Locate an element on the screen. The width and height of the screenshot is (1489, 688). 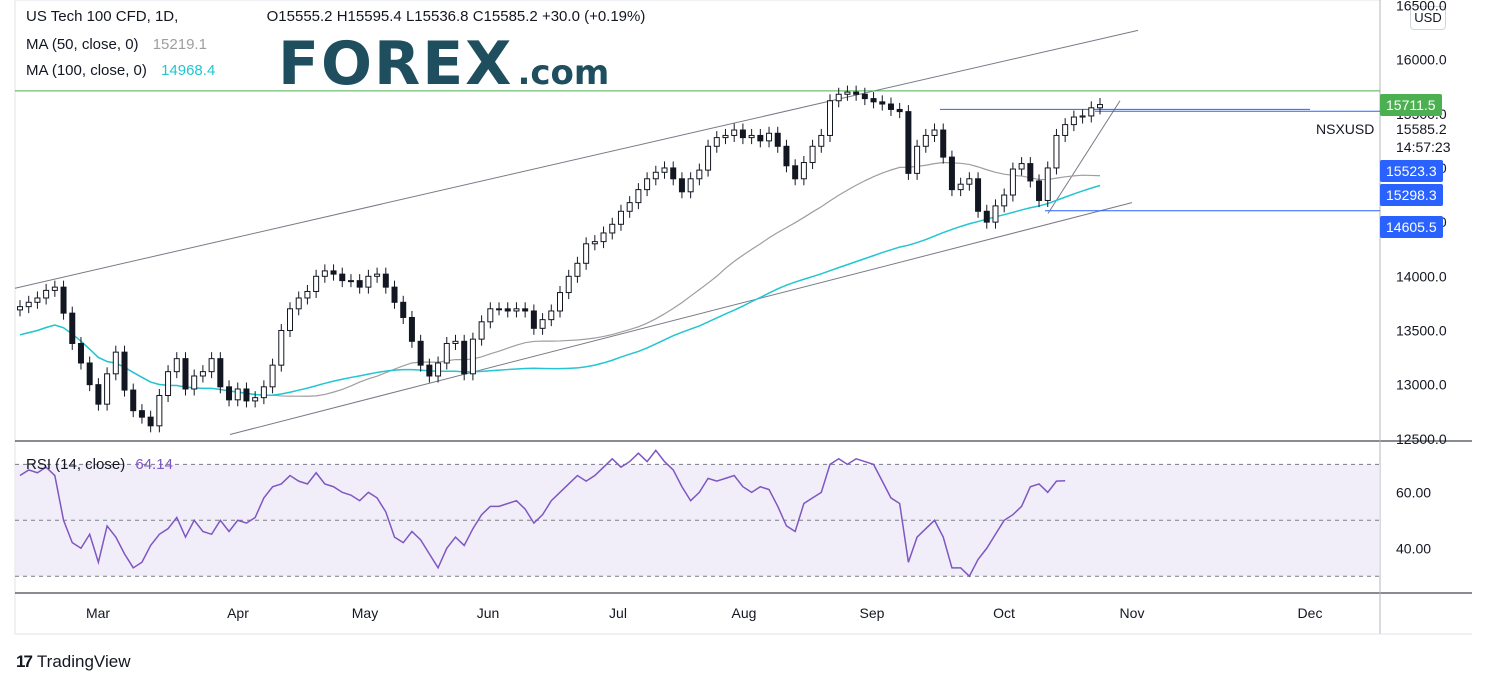
price-tick-label: 13000.0 is located at coordinates (1421, 385).